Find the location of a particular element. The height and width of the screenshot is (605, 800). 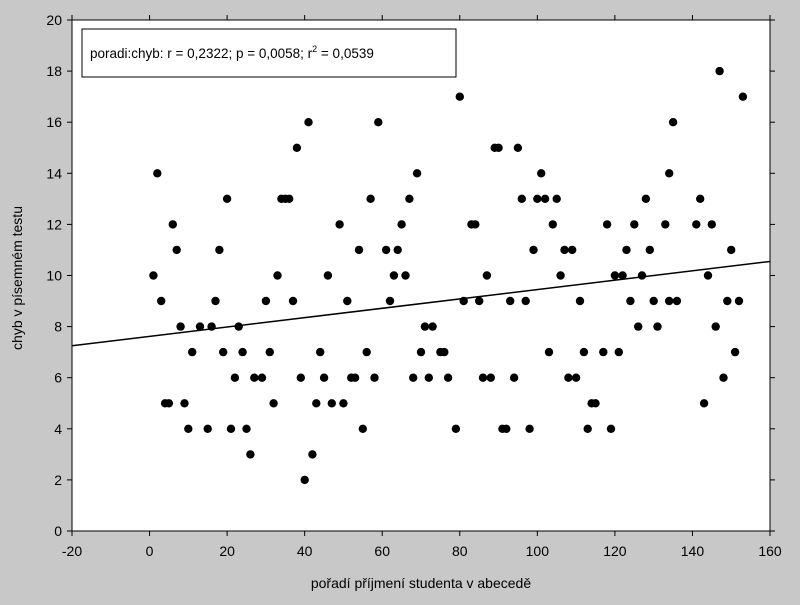

y-tick-label: 2 is located at coordinates (58, 480).